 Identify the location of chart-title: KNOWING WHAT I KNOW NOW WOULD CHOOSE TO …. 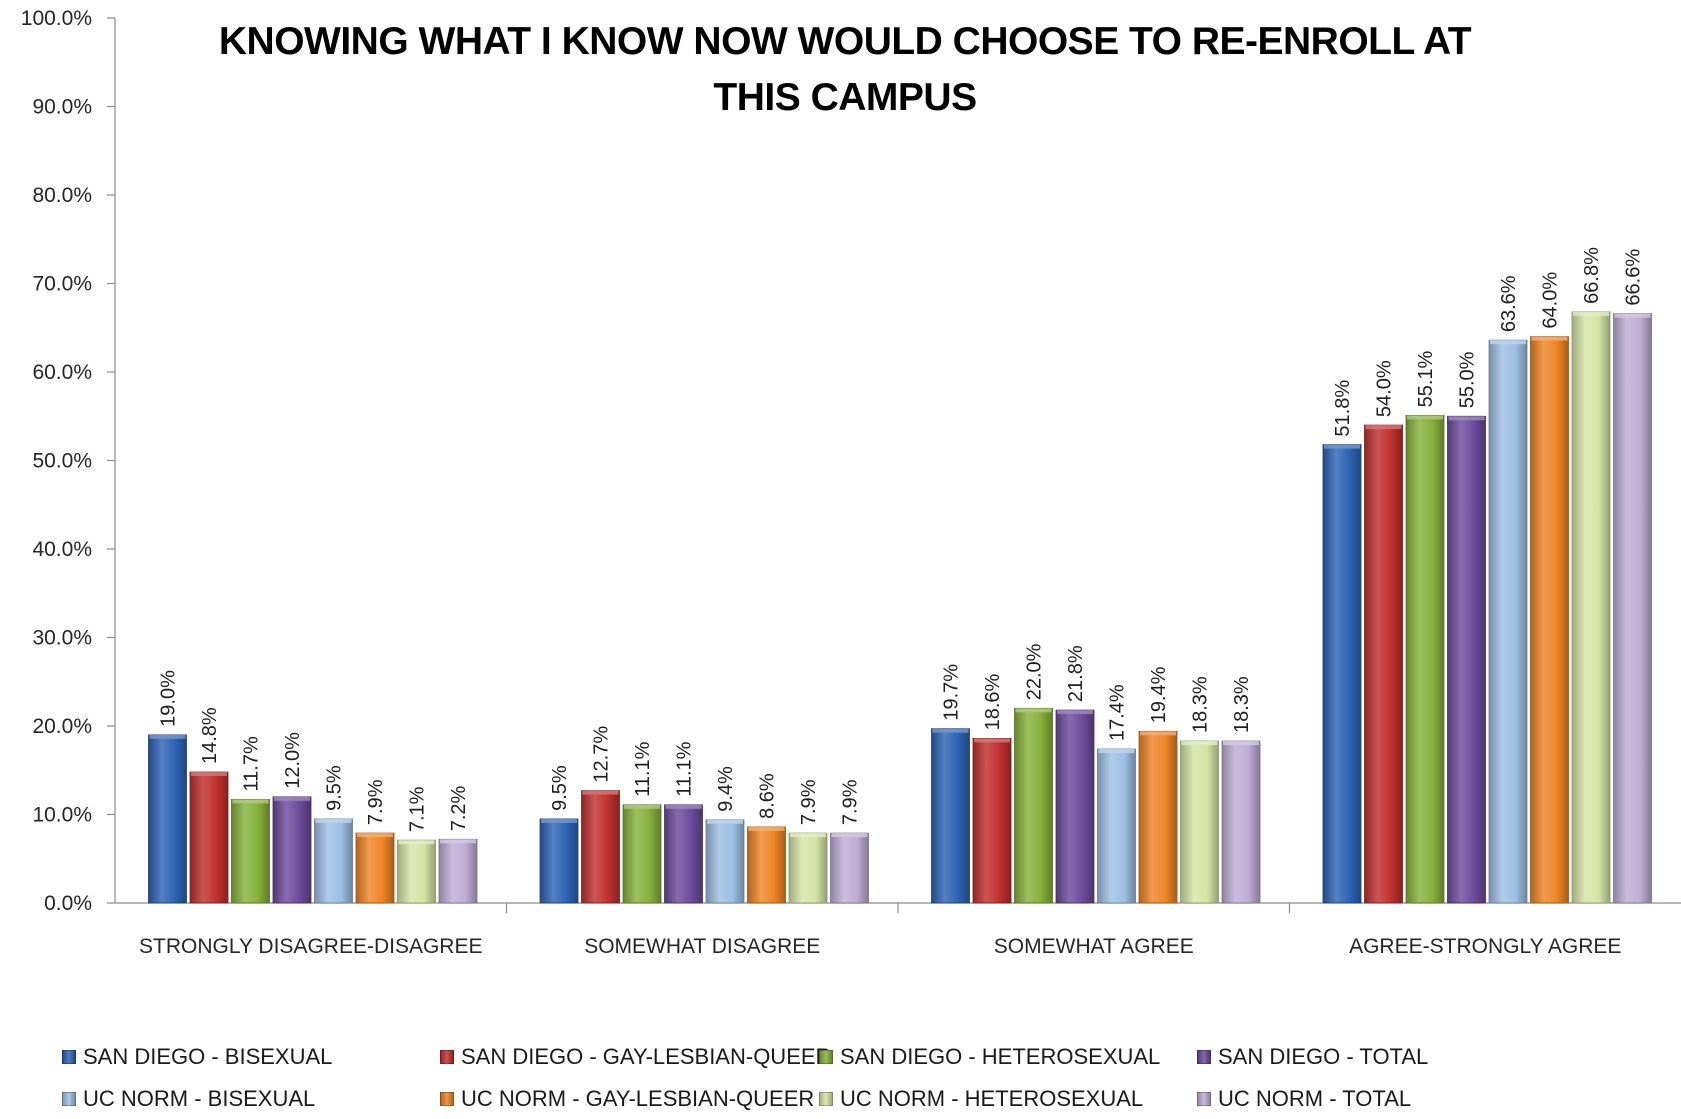
(845, 70).